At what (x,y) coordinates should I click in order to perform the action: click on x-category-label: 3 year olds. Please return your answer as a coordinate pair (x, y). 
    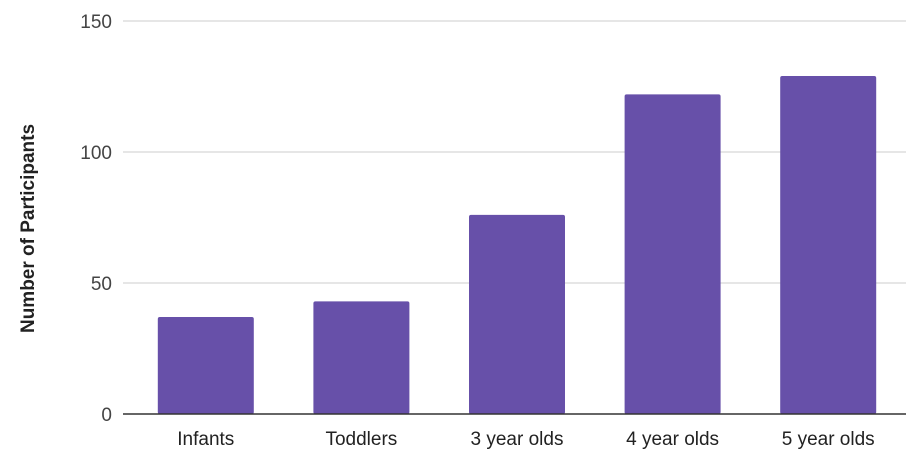
    Looking at the image, I should click on (517, 439).